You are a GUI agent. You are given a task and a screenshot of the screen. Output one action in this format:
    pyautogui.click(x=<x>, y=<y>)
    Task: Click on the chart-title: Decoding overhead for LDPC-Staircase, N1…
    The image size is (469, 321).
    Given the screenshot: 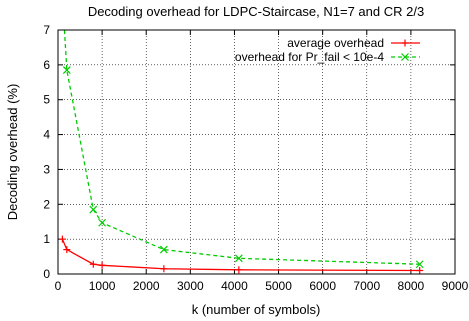 What is the action you would take?
    pyautogui.click(x=256, y=11)
    